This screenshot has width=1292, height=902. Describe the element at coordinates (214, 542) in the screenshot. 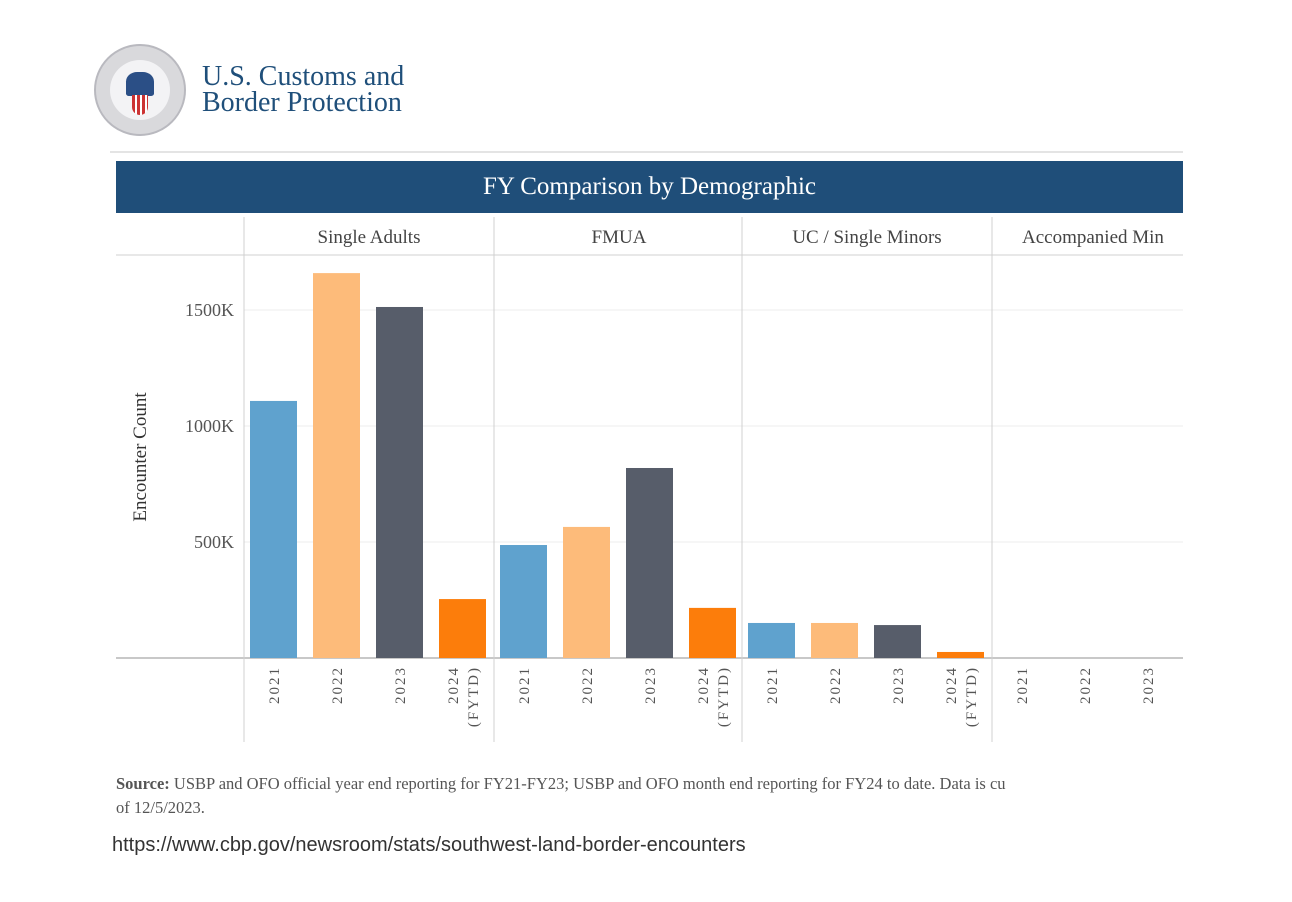

I see `y-tick-label: 500K` at that location.